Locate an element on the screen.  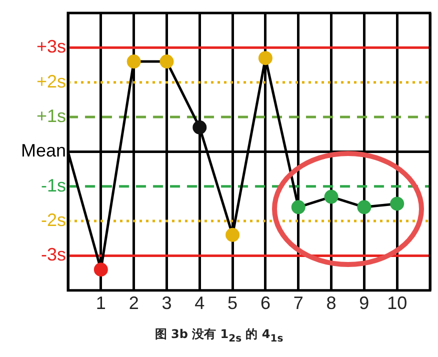
x-tick-label: 6 is located at coordinates (265, 303).